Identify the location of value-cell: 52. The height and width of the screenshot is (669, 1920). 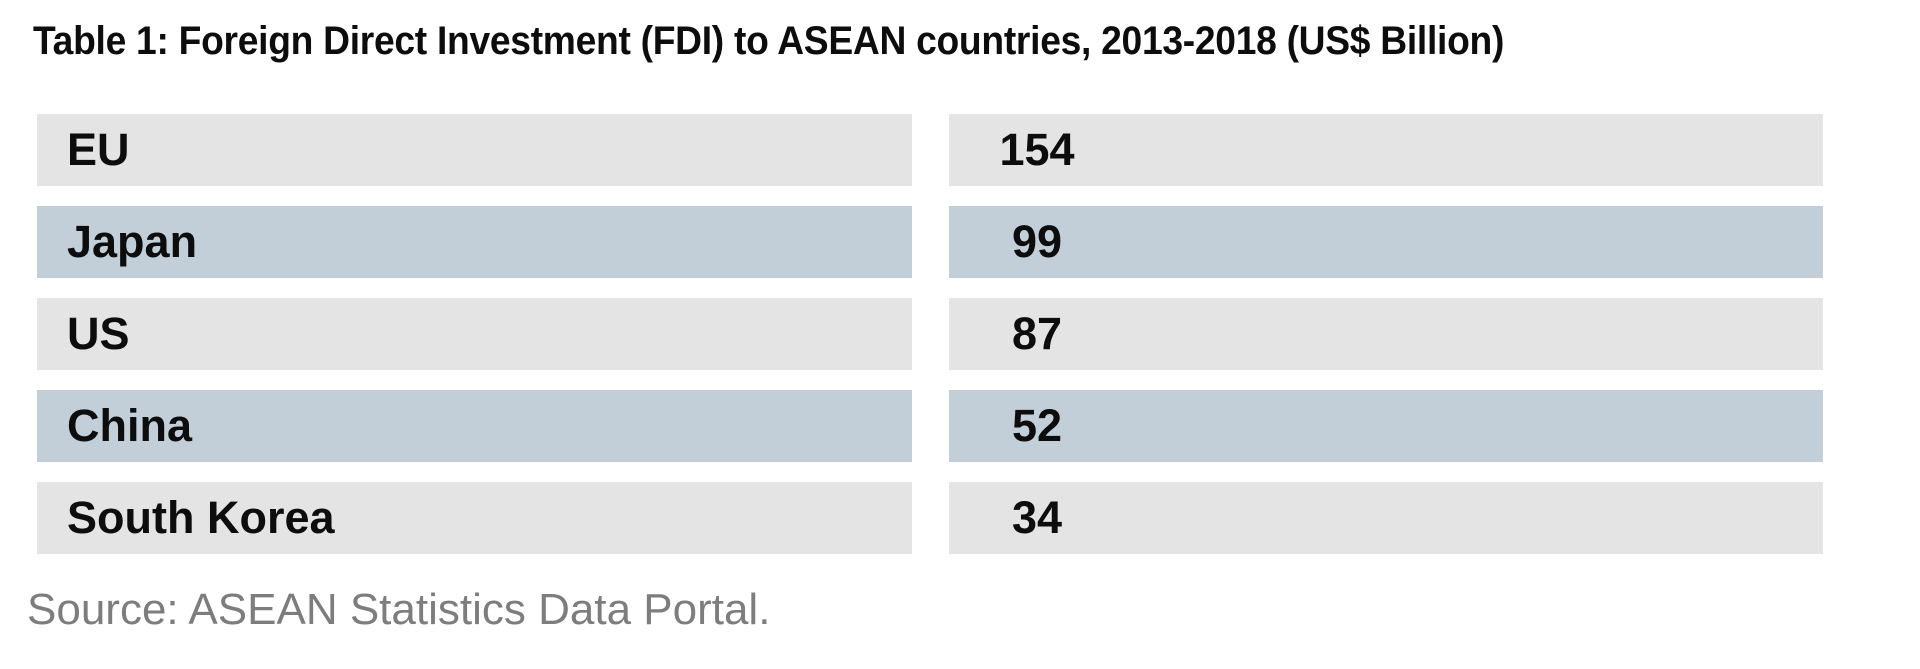
(1386, 426).